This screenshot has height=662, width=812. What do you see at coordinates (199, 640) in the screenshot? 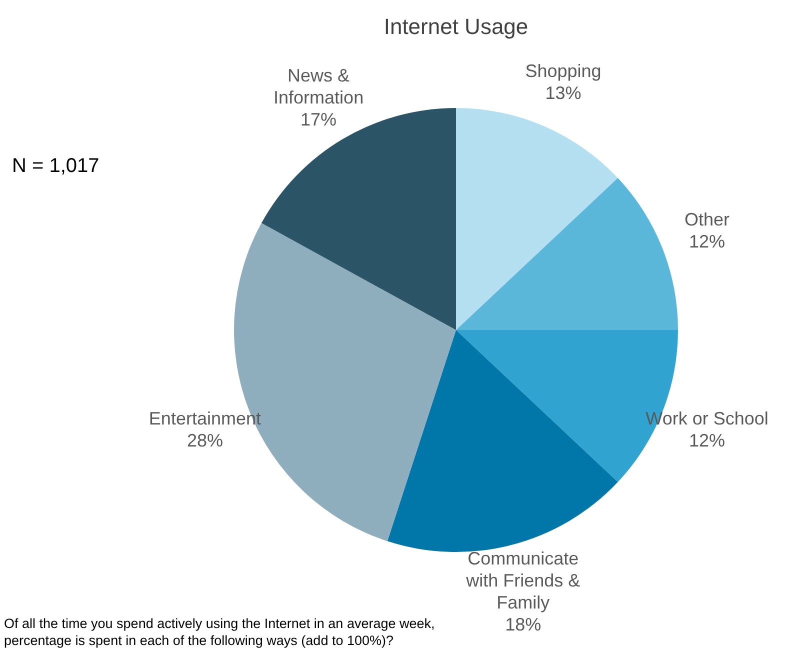
I see `text: percentage is spent in each of the following ways (add to 100%)?` at bounding box center [199, 640].